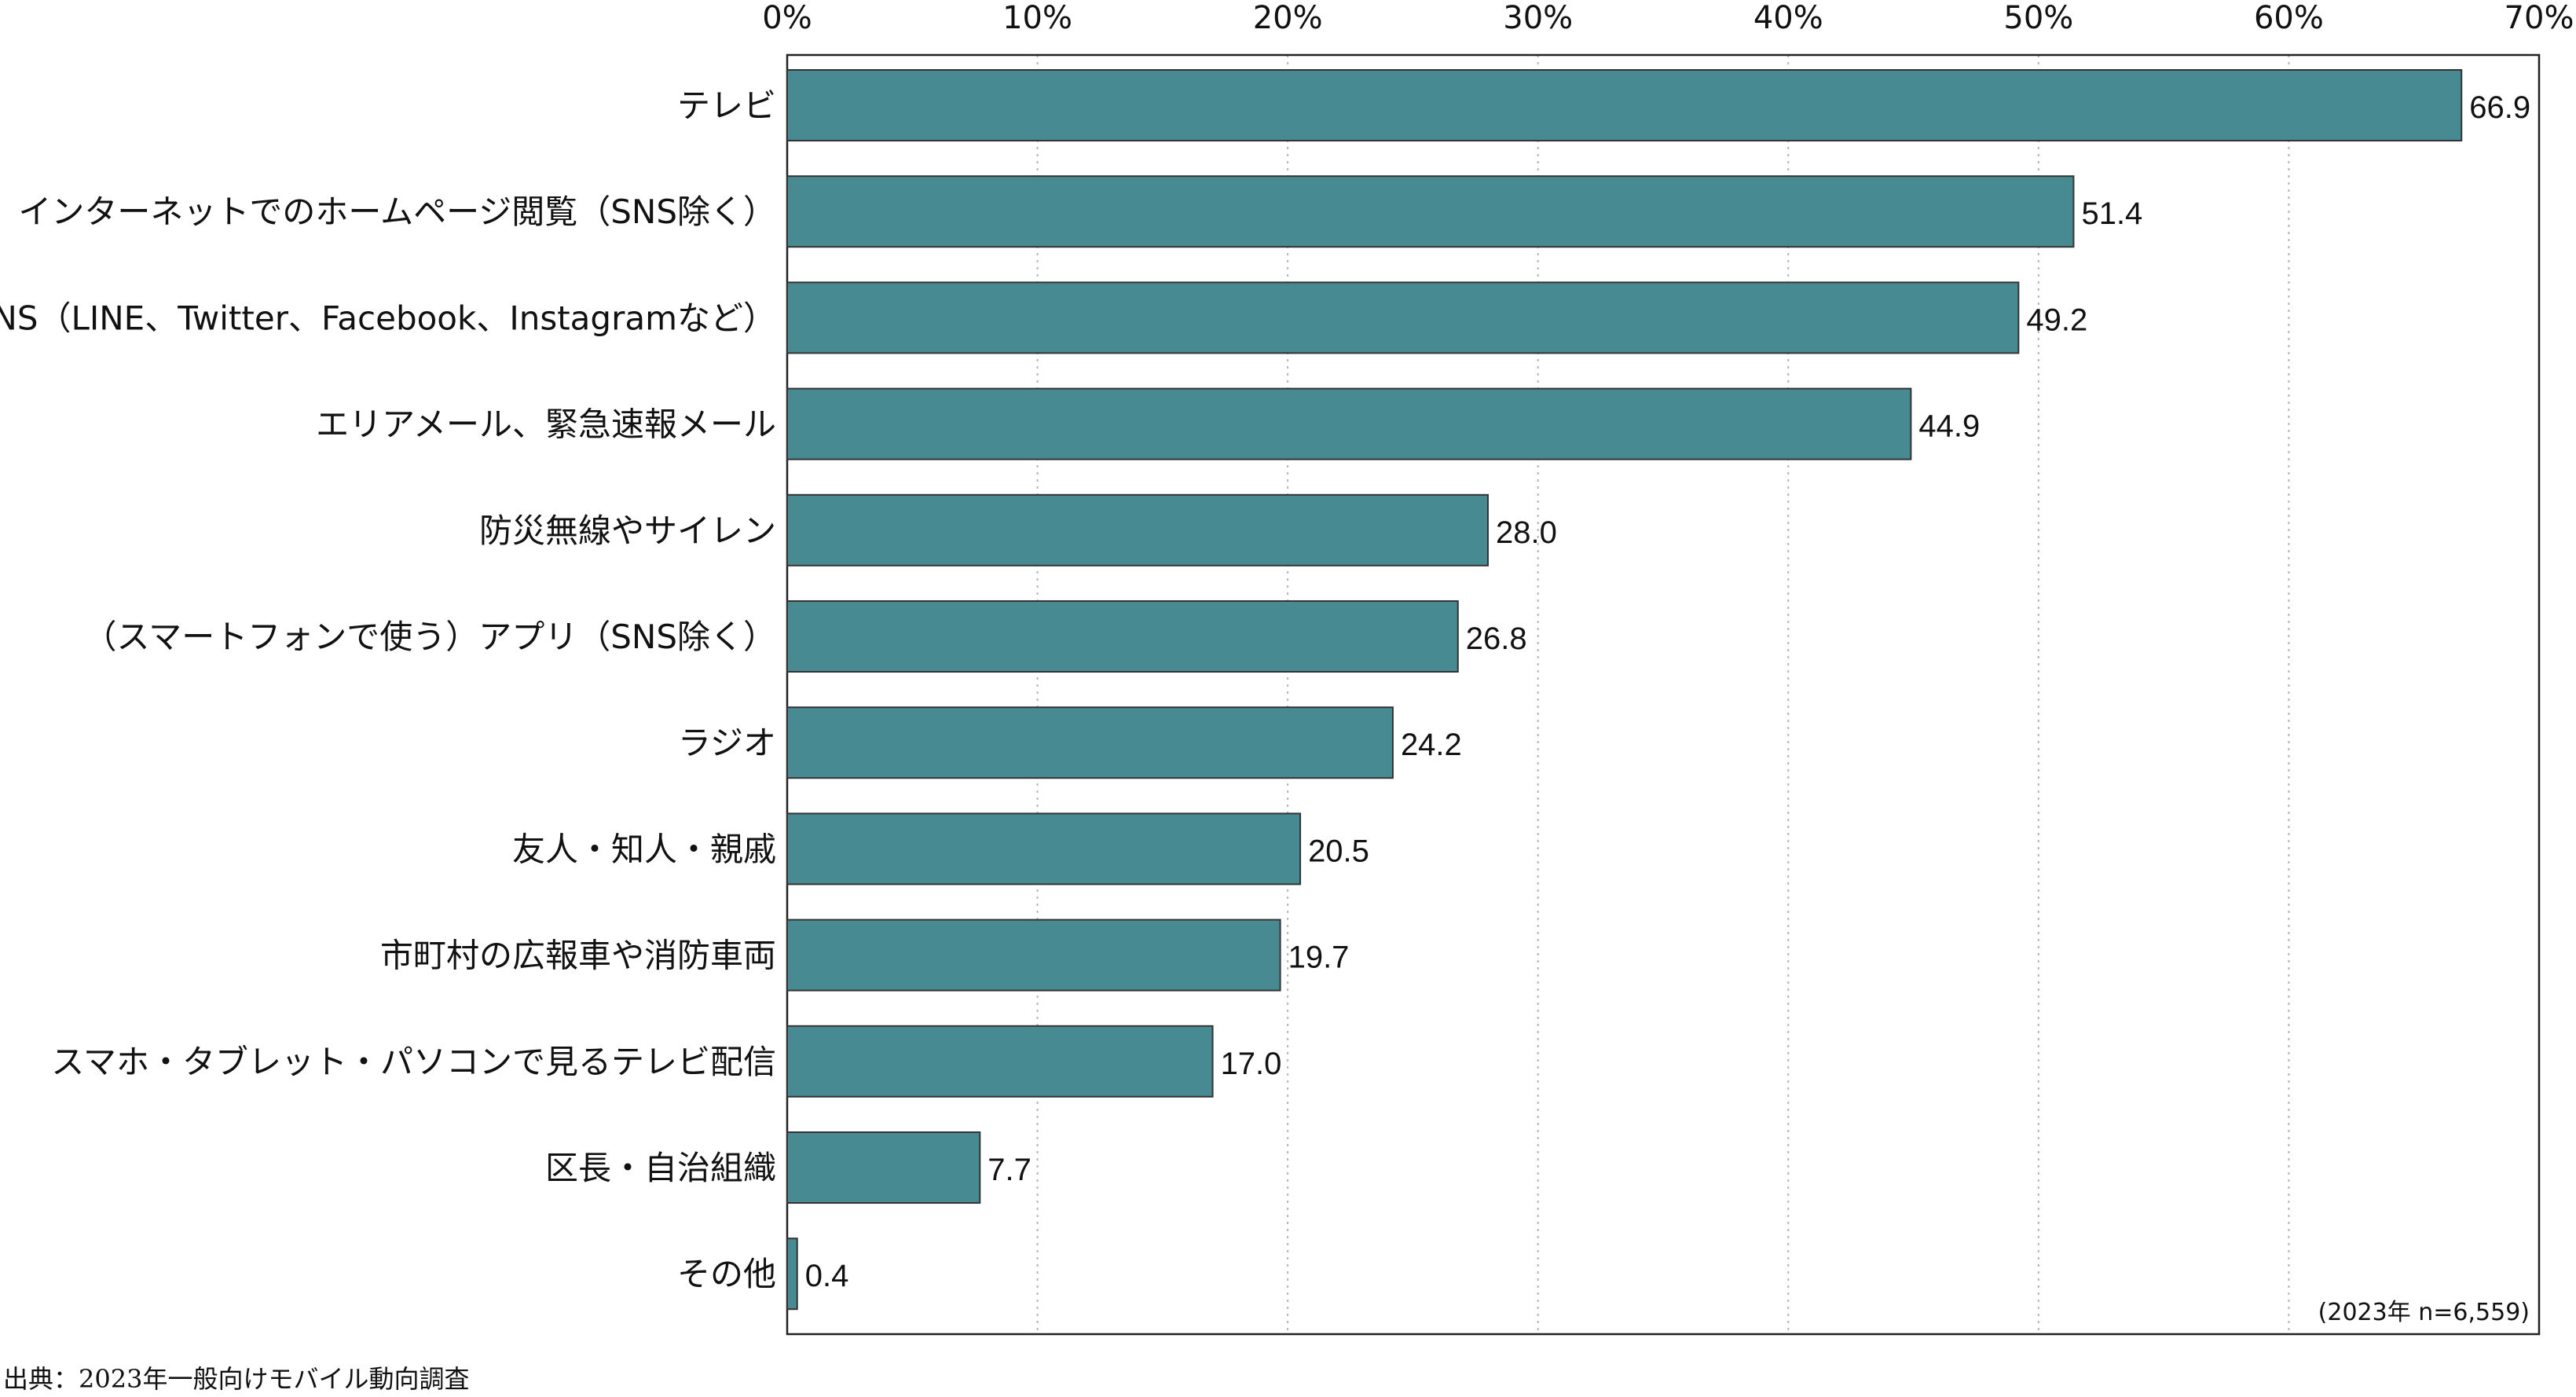 This screenshot has width=2576, height=1397. I want to click on x-tick-label: 50%, so click(2038, 18).